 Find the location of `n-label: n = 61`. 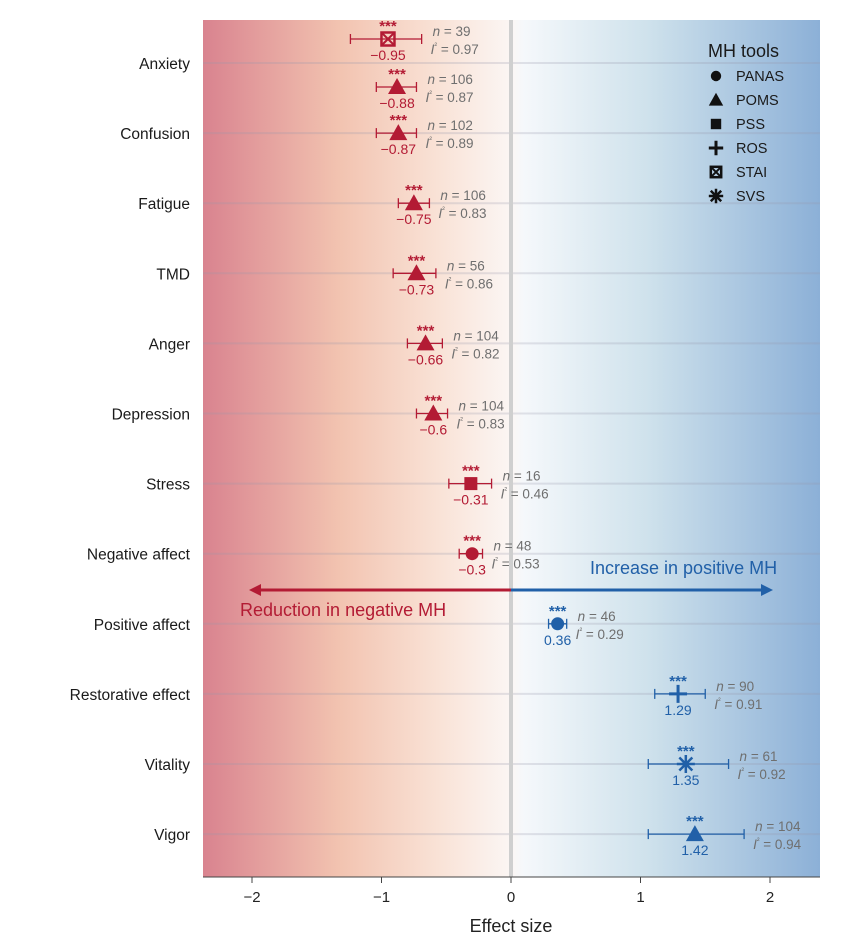

n-label: n = 61 is located at coordinates (759, 756).